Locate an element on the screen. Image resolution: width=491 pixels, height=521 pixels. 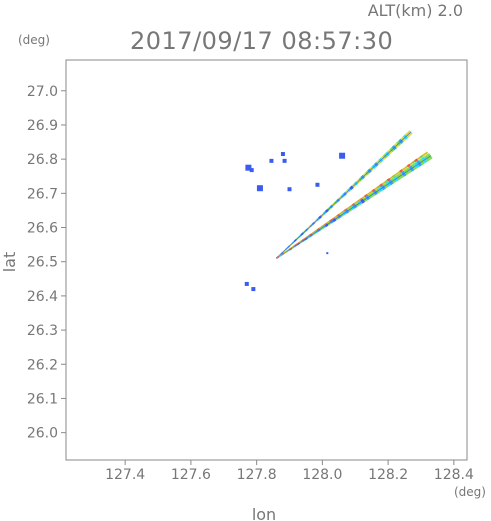
y-tick-label: 26.0 is located at coordinates (42, 434).